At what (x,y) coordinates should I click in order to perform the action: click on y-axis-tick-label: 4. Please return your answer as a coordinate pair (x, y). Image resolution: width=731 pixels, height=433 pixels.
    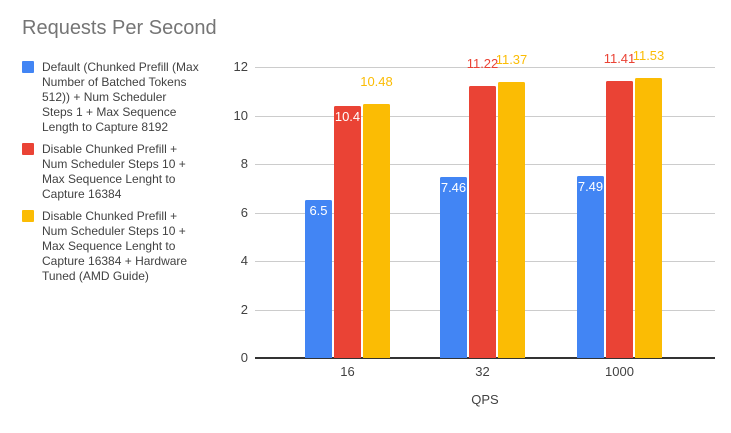
    Looking at the image, I should click on (244, 260).